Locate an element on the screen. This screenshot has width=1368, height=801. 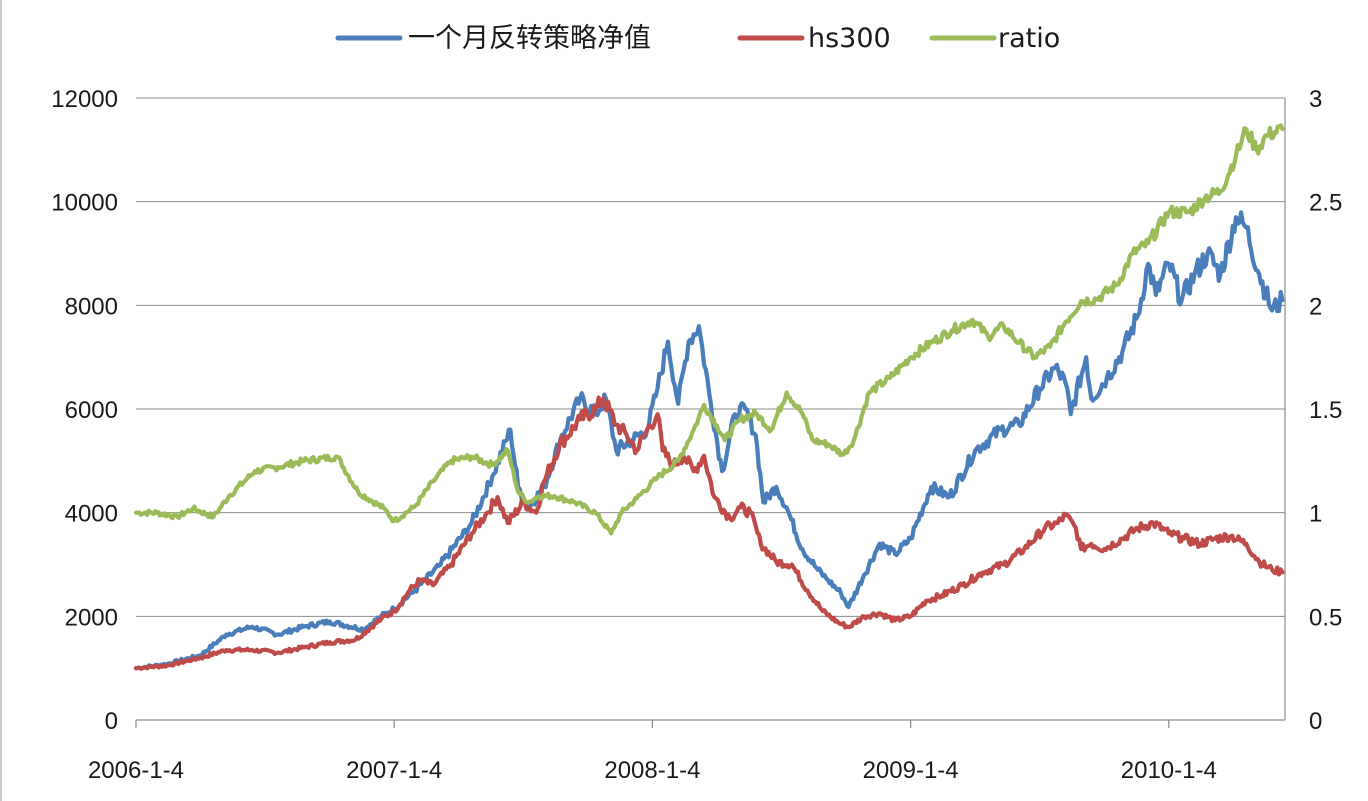
y-right-tick-label: 3 is located at coordinates (1315, 99).